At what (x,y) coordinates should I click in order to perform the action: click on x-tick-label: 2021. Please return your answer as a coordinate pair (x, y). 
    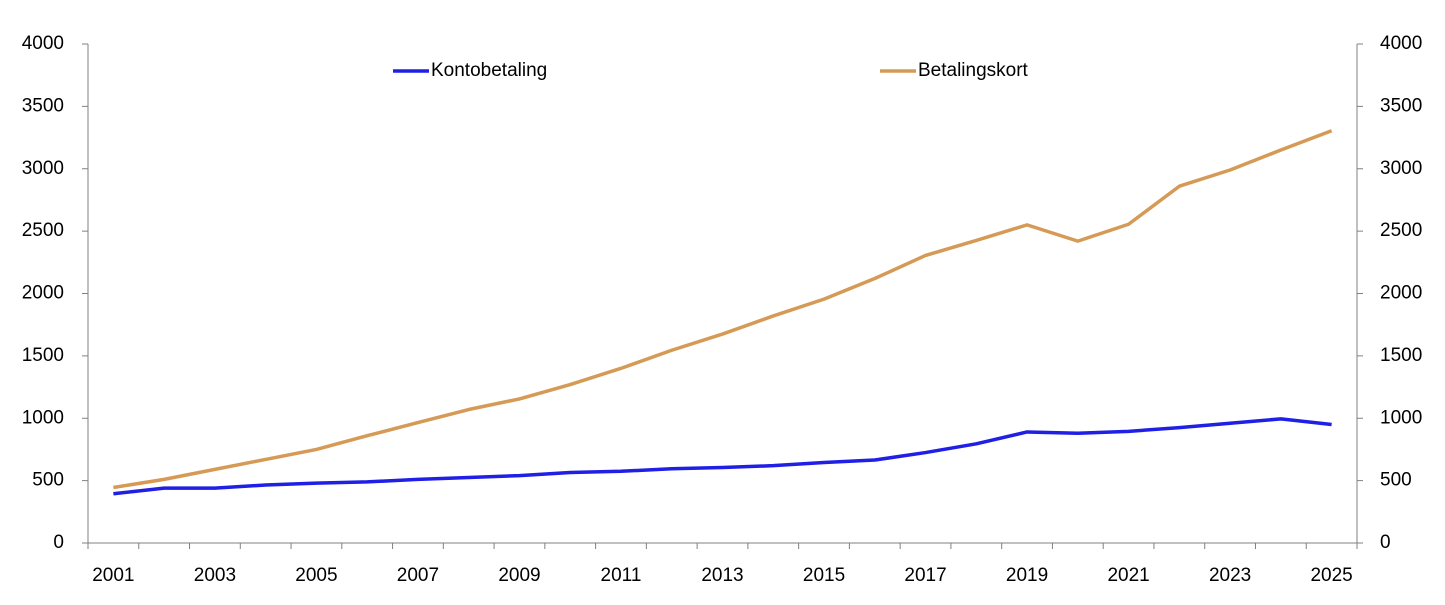
    Looking at the image, I should click on (1128, 575).